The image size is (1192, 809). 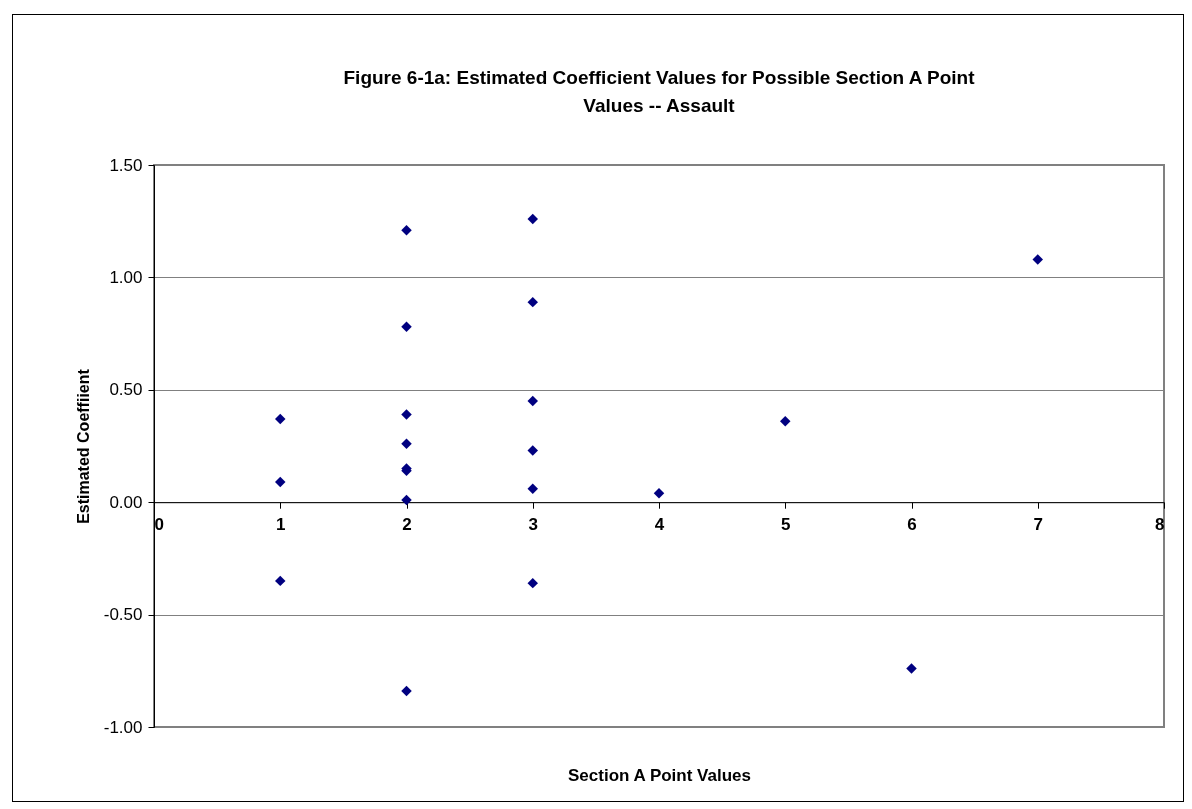 What do you see at coordinates (123, 727) in the screenshot?
I see `y-tick-label: -1.00` at bounding box center [123, 727].